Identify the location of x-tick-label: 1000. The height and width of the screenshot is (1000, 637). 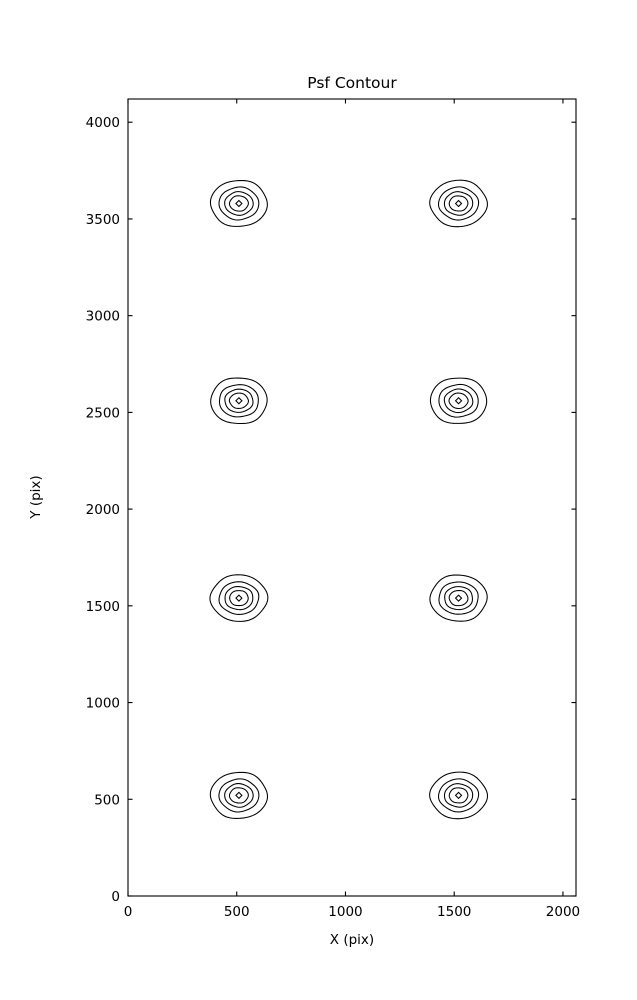
(345, 912).